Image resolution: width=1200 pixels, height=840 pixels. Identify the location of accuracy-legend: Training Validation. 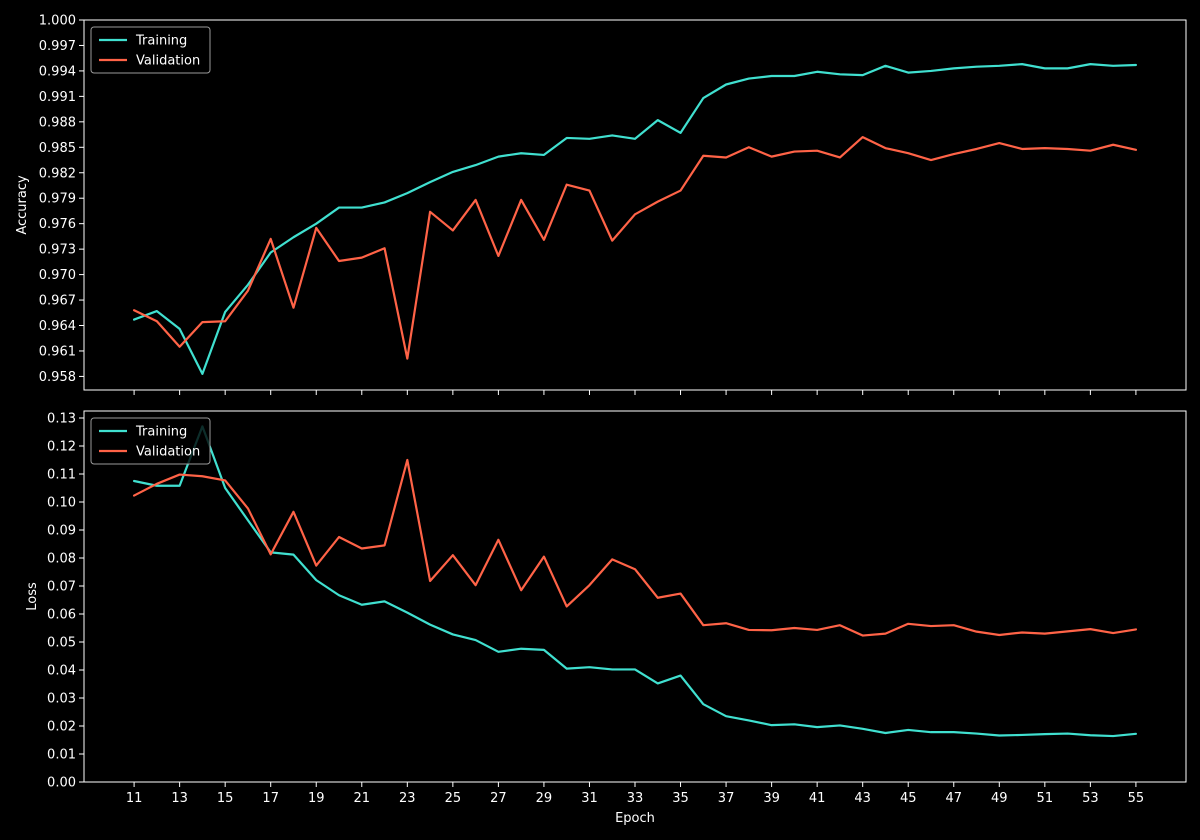
(150, 50).